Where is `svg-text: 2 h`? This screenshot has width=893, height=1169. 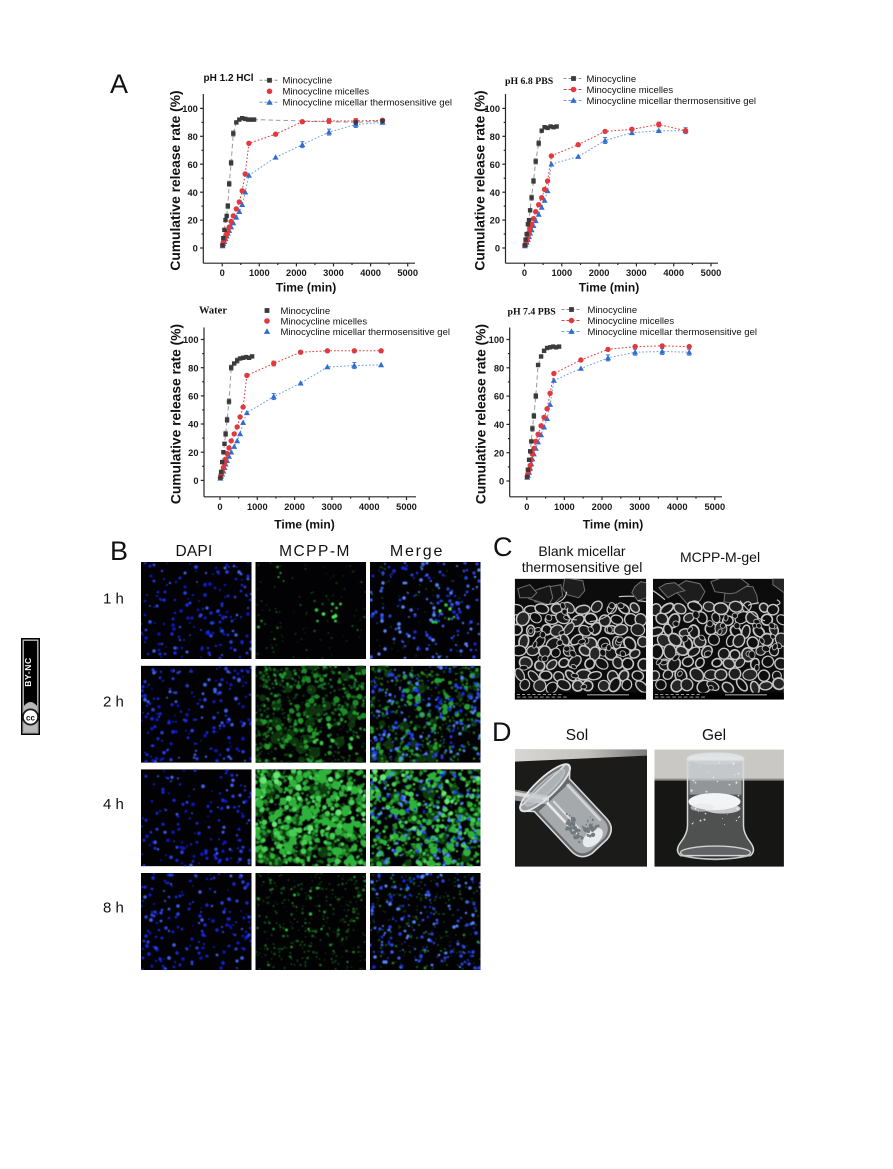 svg-text: 2 h is located at coordinates (113, 702).